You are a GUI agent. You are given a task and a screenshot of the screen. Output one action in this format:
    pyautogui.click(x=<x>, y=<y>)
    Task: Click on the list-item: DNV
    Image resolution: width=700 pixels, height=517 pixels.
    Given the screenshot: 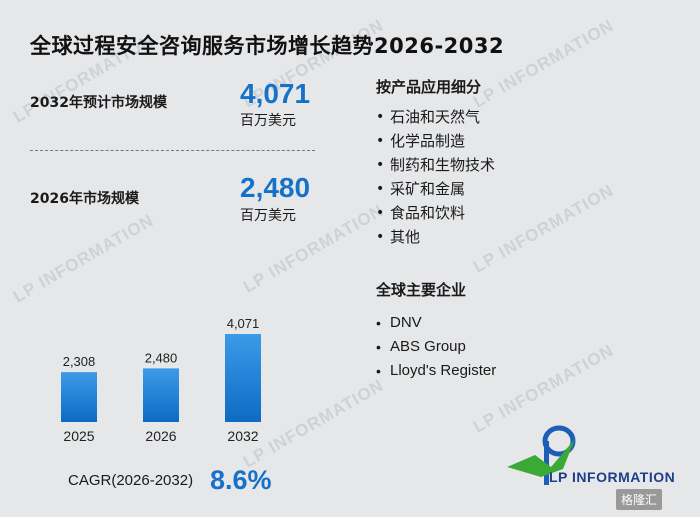 What is the action you would take?
    pyautogui.click(x=436, y=325)
    